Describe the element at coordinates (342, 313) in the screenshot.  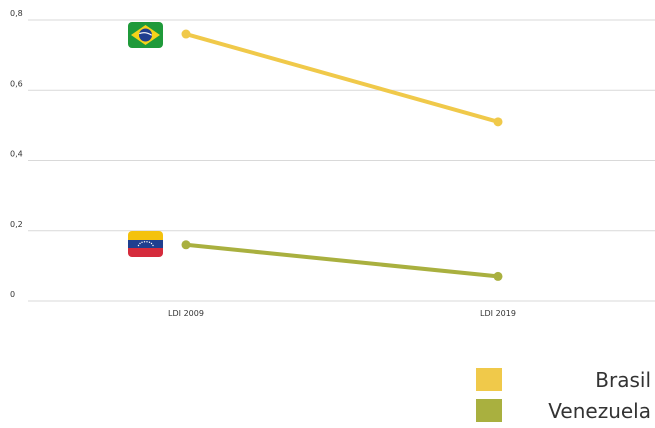
I see `x-axis-ticks: LDI 2009 LDI 2019` at that location.